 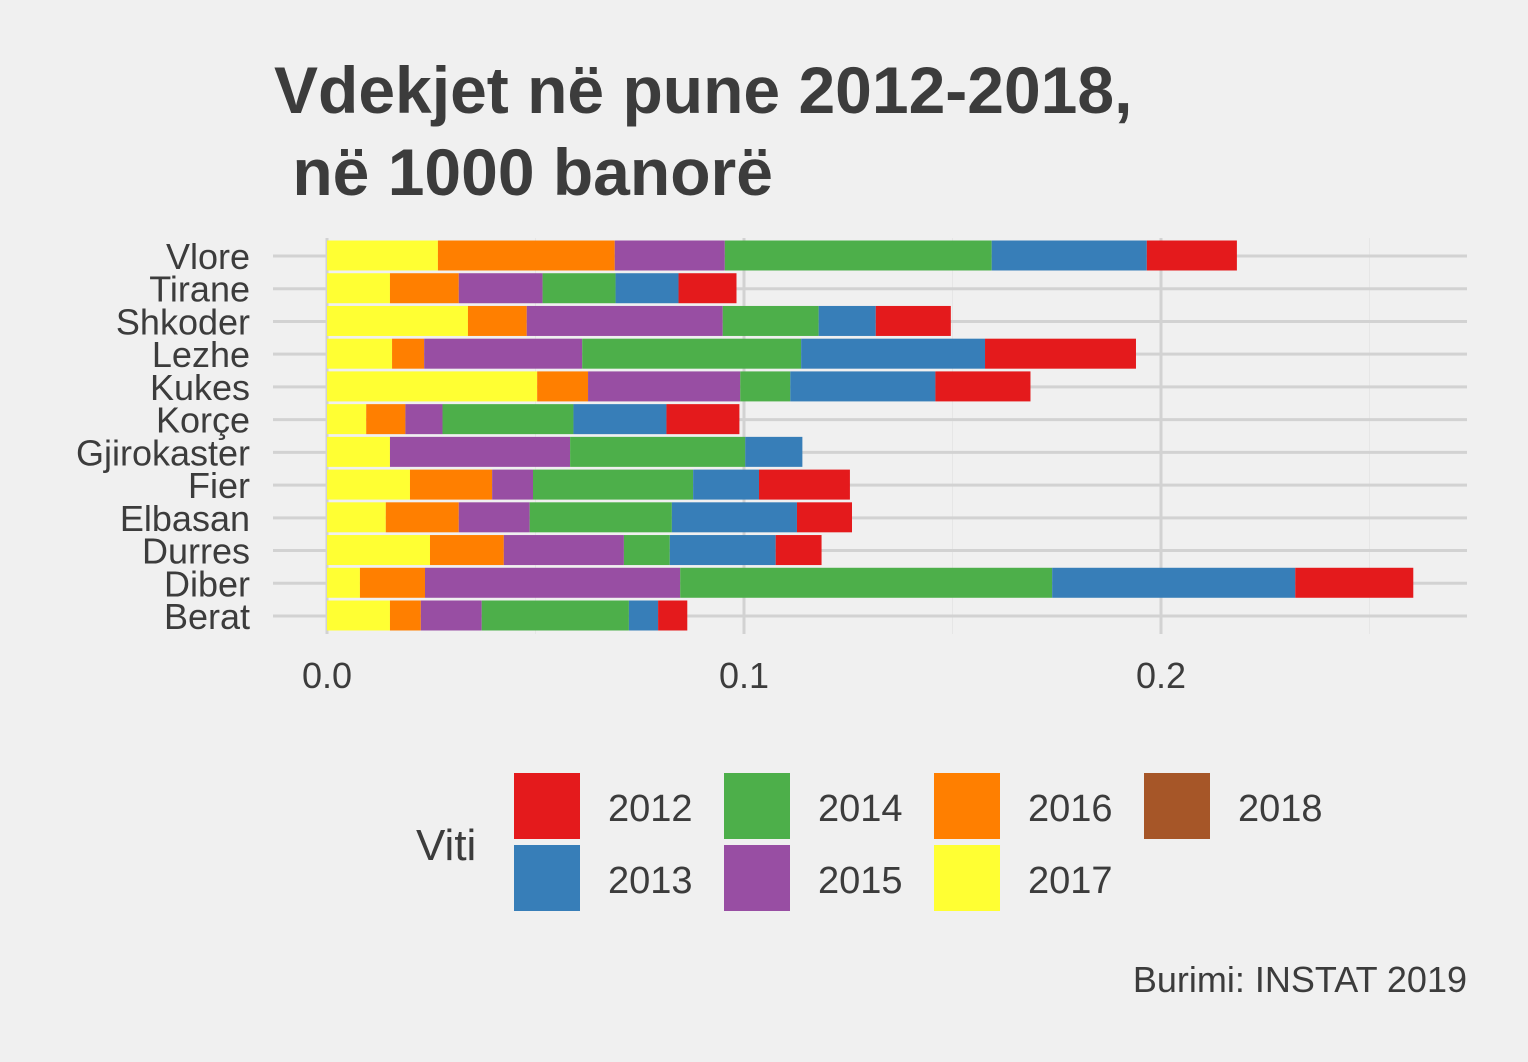 What do you see at coordinates (382, 255) in the screenshot?
I see `bar-vlore-2017` at bounding box center [382, 255].